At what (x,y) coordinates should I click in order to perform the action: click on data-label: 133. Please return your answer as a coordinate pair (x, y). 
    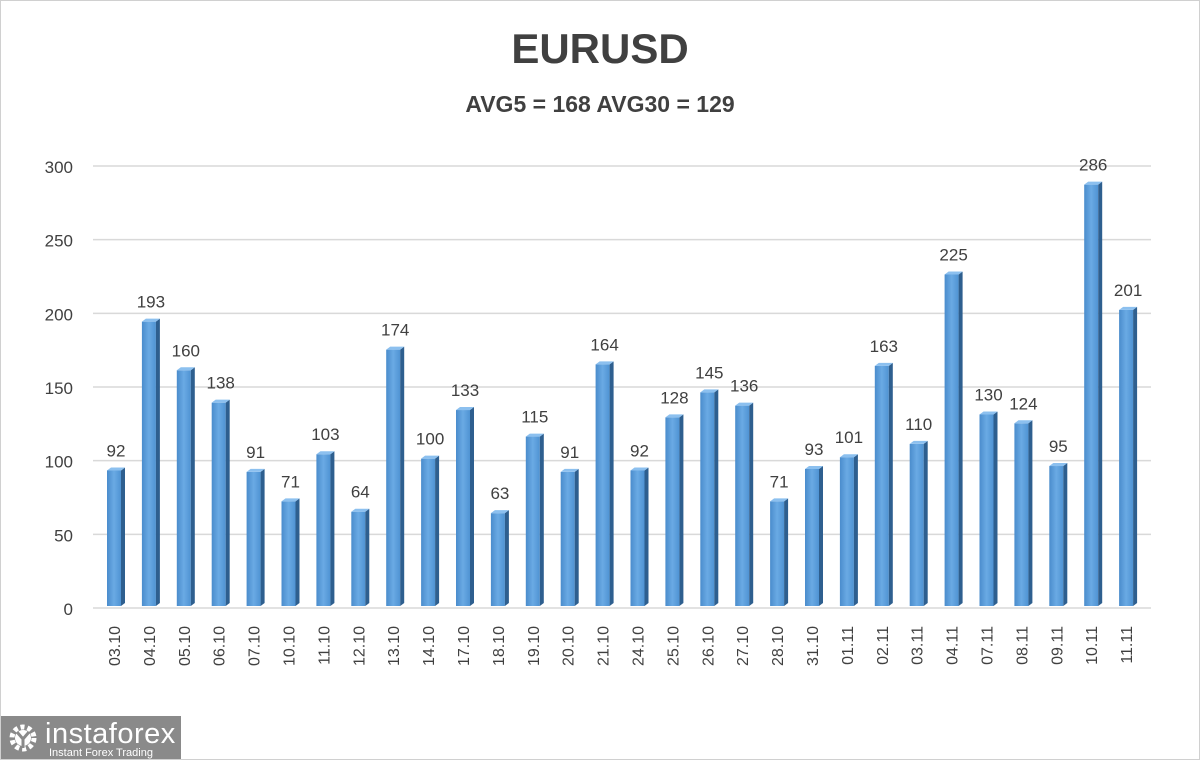
    Looking at the image, I should click on (465, 390).